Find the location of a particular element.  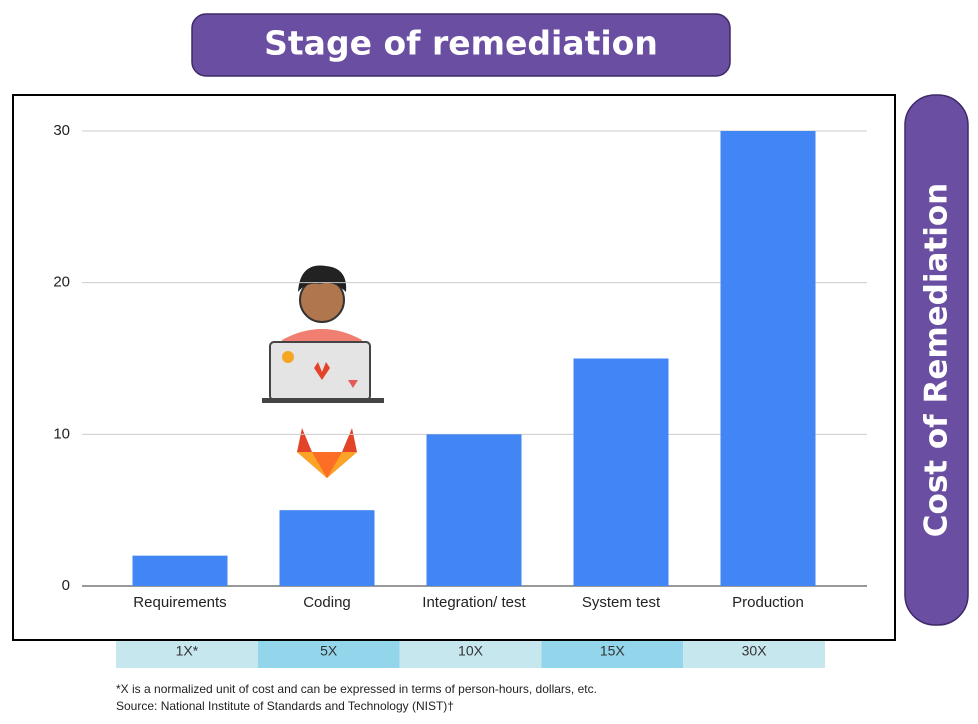

x-tick-label: Integration/ test is located at coordinates (474, 602).